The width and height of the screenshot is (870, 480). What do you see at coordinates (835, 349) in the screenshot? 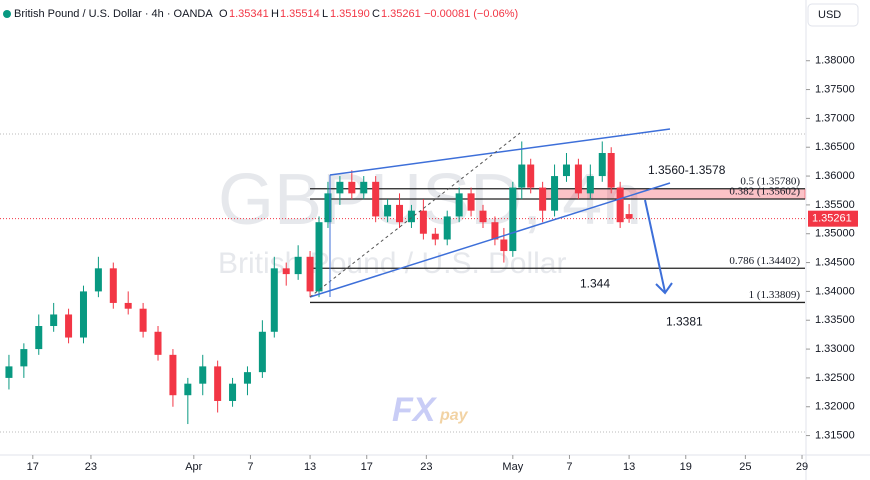
I see `y-tick-label: 1.33000` at bounding box center [835, 349].